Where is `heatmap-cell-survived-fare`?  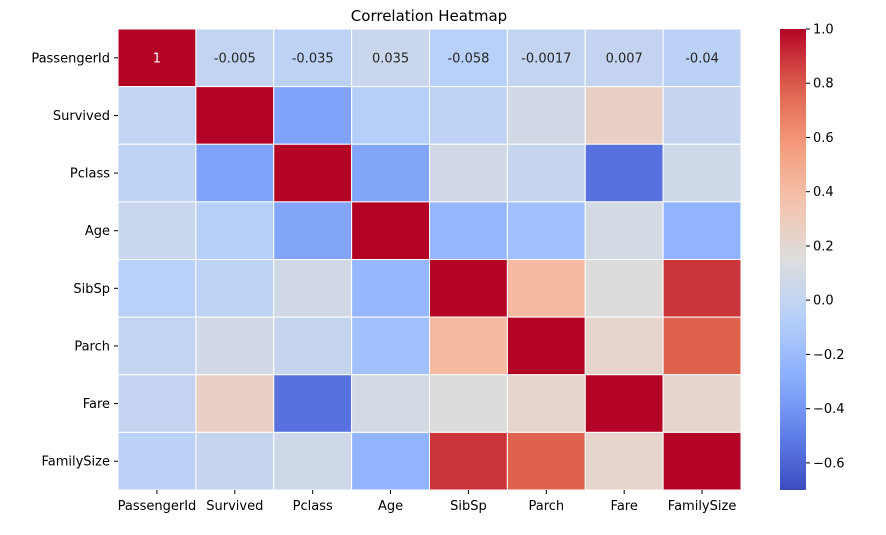
heatmap-cell-survived-fare is located at coordinates (624, 115).